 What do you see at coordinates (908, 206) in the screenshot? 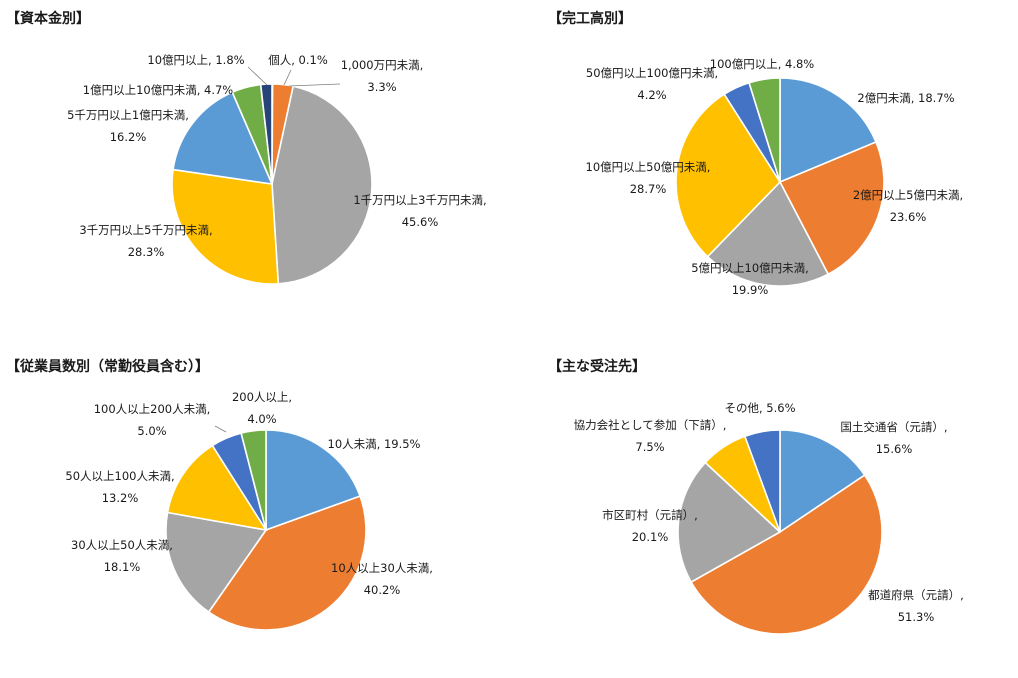
I see `data-label: 2億円以上5億円未満, 23.6%` at bounding box center [908, 206].